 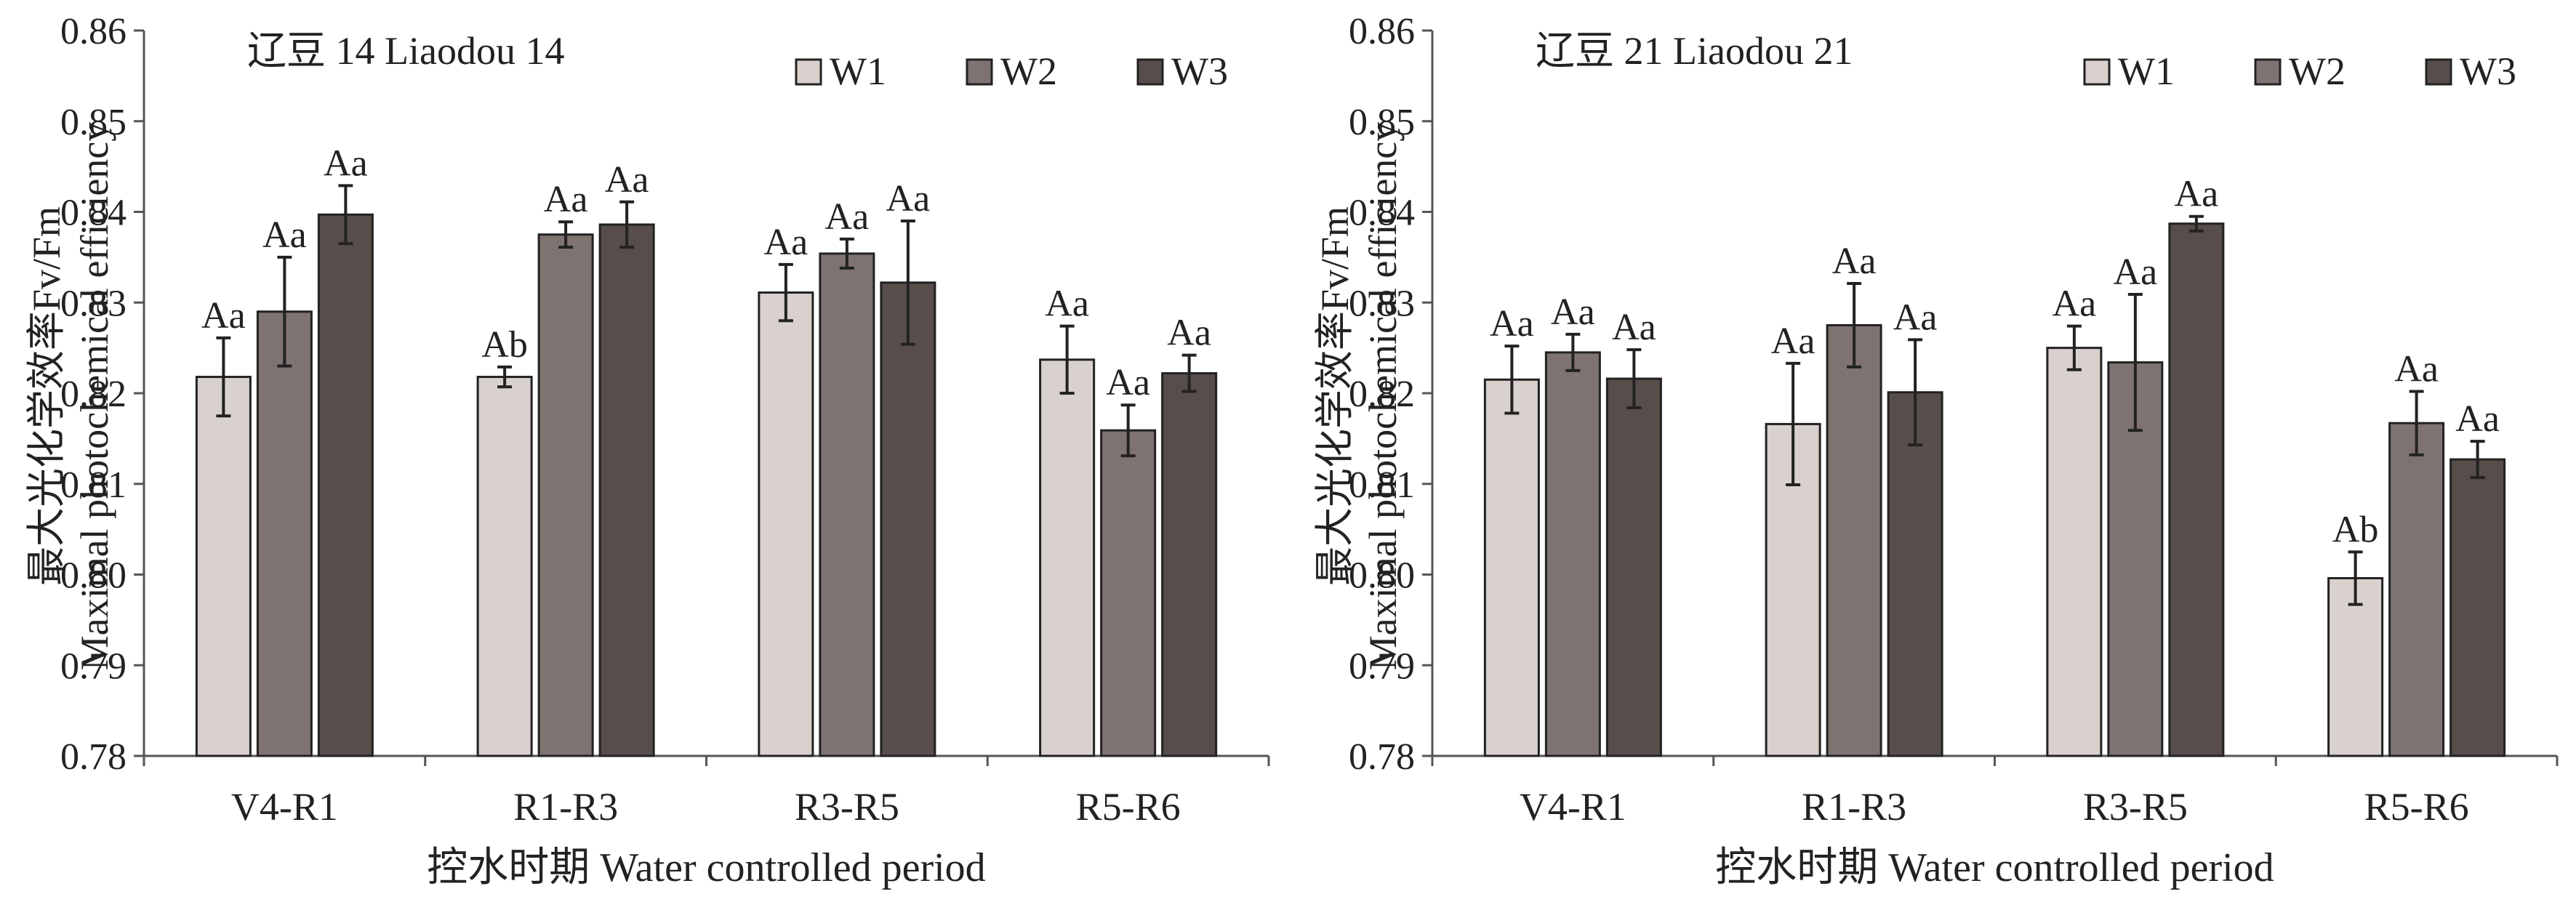 What do you see at coordinates (1695, 51) in the screenshot?
I see `chart-title: 辽豆 21 Liaodou 21` at bounding box center [1695, 51].